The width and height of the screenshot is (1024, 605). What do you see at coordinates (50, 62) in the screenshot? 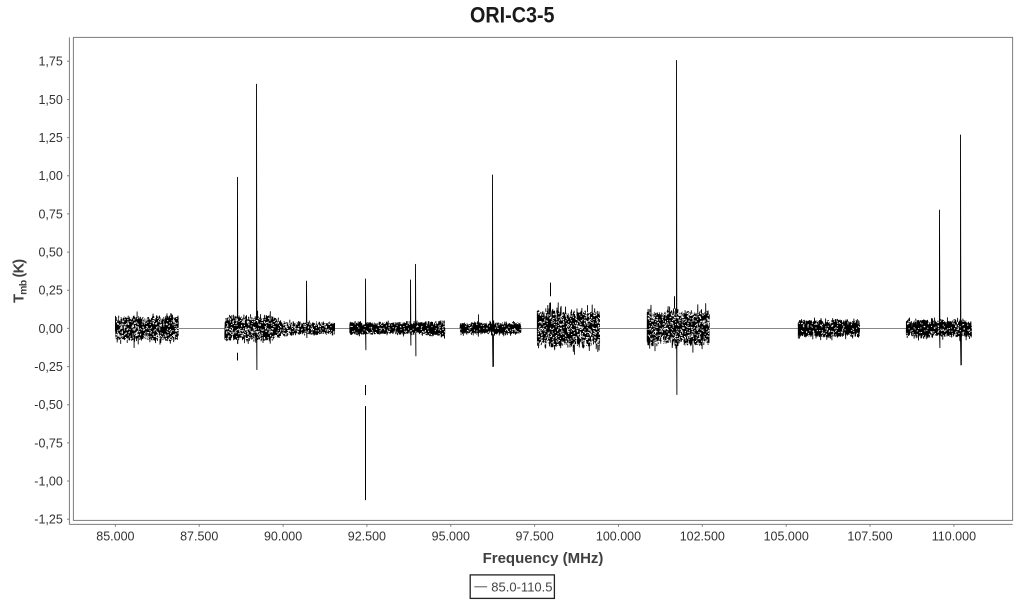
I see `svg-text: 1,75` at bounding box center [50, 62].